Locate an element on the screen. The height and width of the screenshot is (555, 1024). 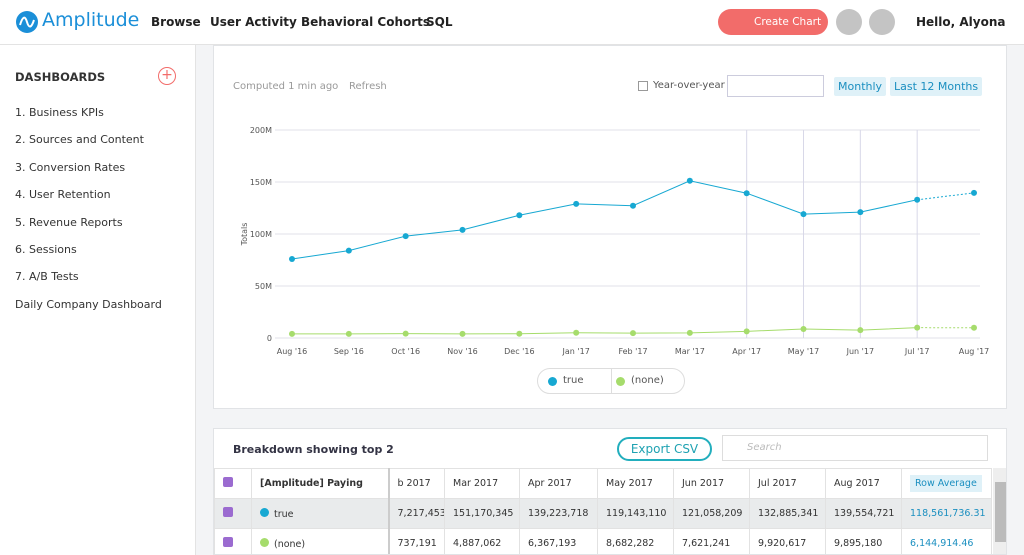
yoy-checkbox is located at coordinates (643, 86).